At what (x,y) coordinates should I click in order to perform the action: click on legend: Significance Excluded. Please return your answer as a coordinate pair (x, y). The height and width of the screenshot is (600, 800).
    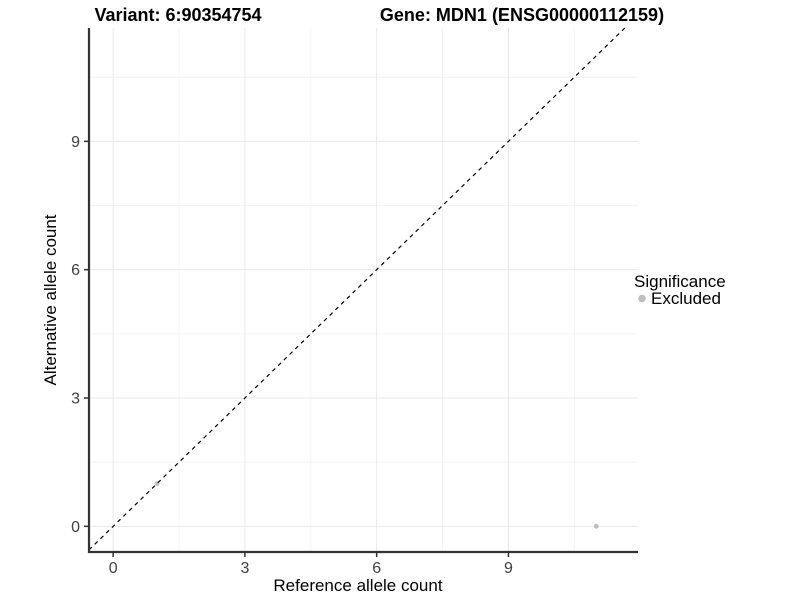
    Looking at the image, I should click on (680, 290).